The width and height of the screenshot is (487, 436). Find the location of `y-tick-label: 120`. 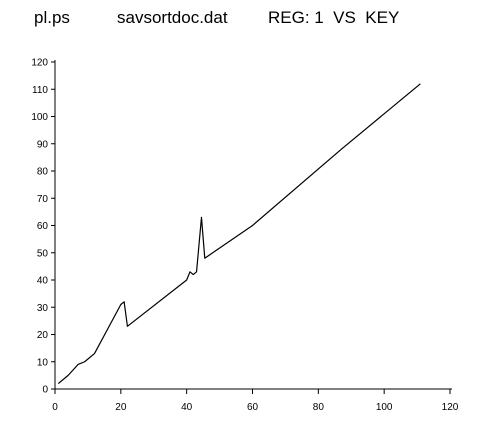

y-tick-label: 120 is located at coordinates (39, 63).